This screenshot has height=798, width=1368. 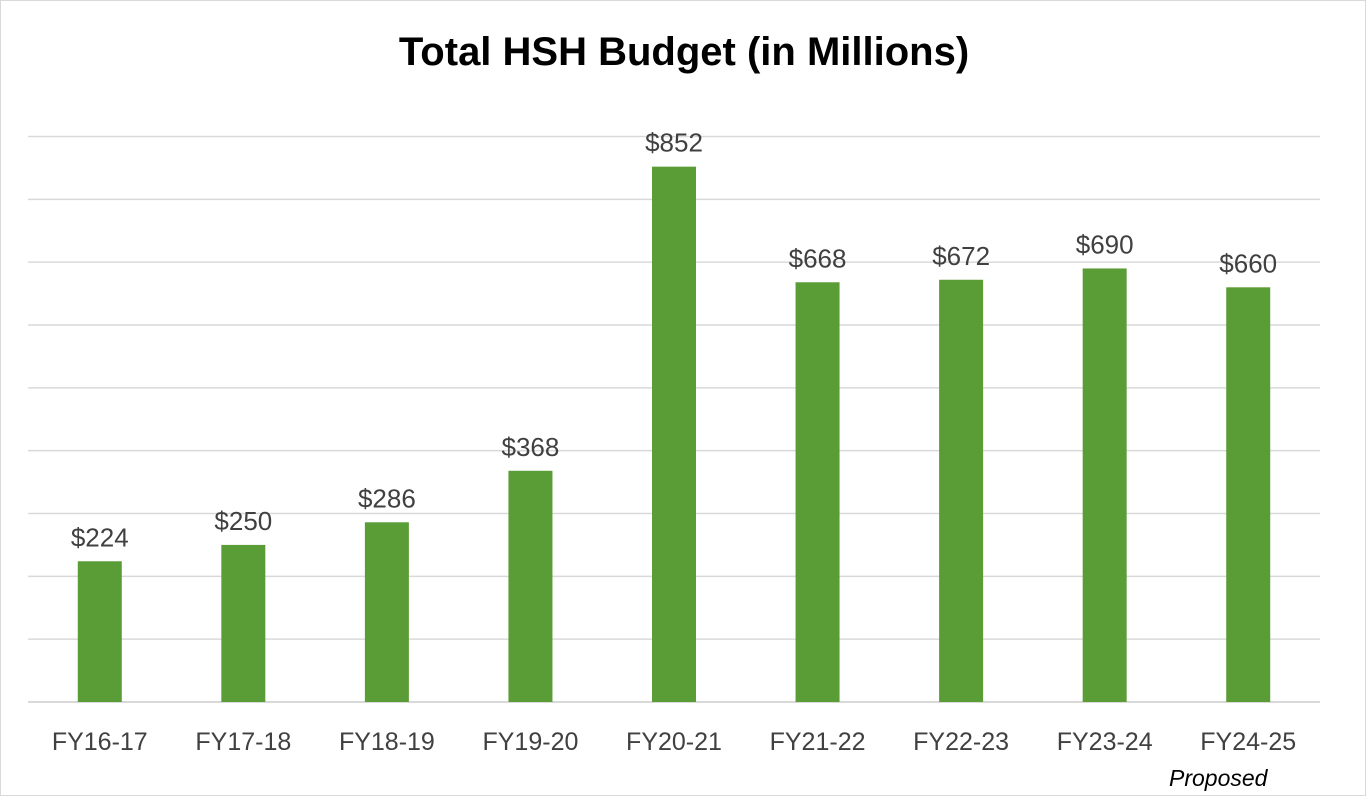 What do you see at coordinates (674, 742) in the screenshot?
I see `x-tick-label: FY20-21` at bounding box center [674, 742].